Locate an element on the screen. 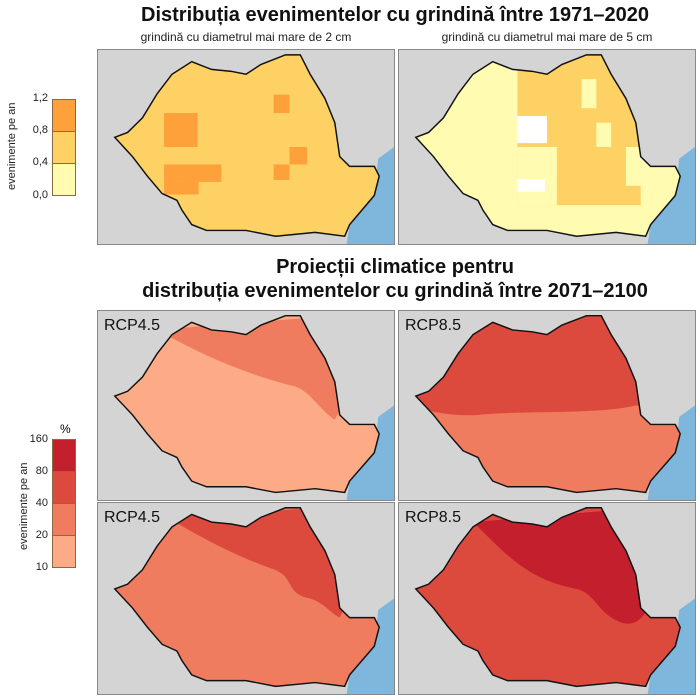 This screenshot has width=700, height=696. legend-tick: 0,4 is located at coordinates (40, 162).